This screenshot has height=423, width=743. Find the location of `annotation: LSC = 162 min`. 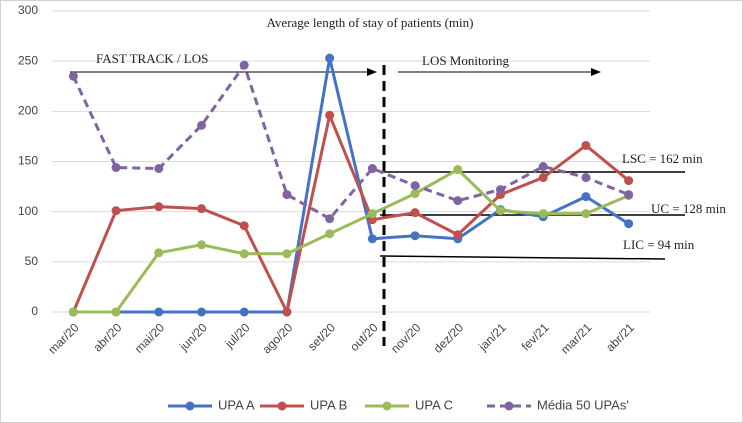

annotation: LSC = 162 min is located at coordinates (662, 158).